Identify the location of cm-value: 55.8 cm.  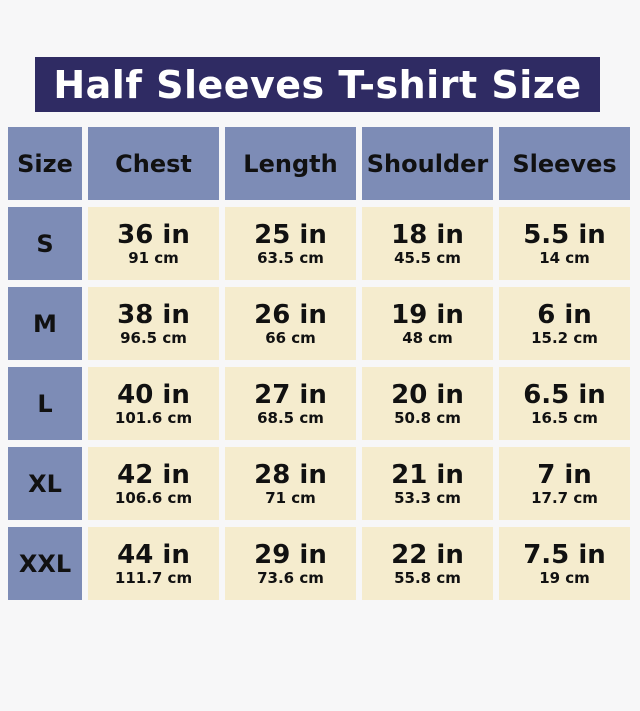
(427, 577).